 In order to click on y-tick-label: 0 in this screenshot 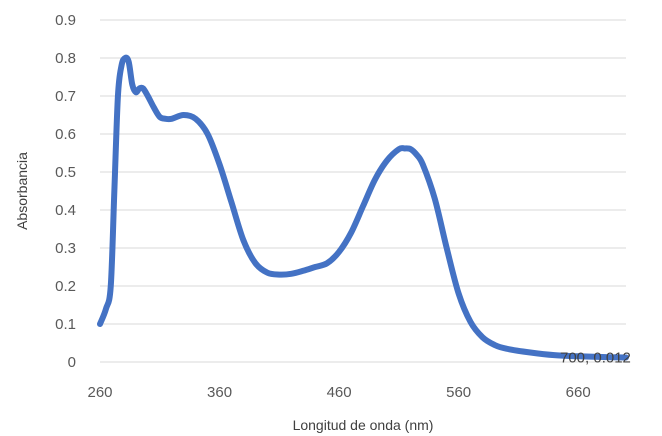, I will do `click(72, 362)`.